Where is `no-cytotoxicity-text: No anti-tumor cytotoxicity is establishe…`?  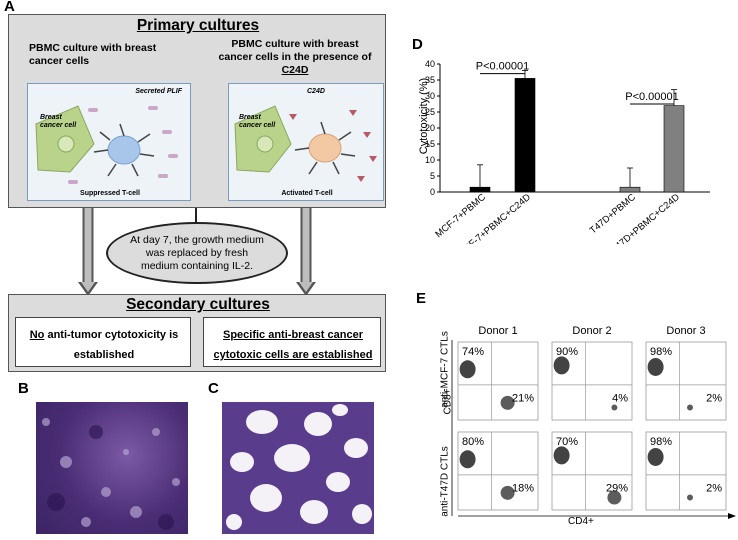 no-cytotoxicity-text: No anti-tumor cytotoxicity is establishe… is located at coordinates (104, 345).